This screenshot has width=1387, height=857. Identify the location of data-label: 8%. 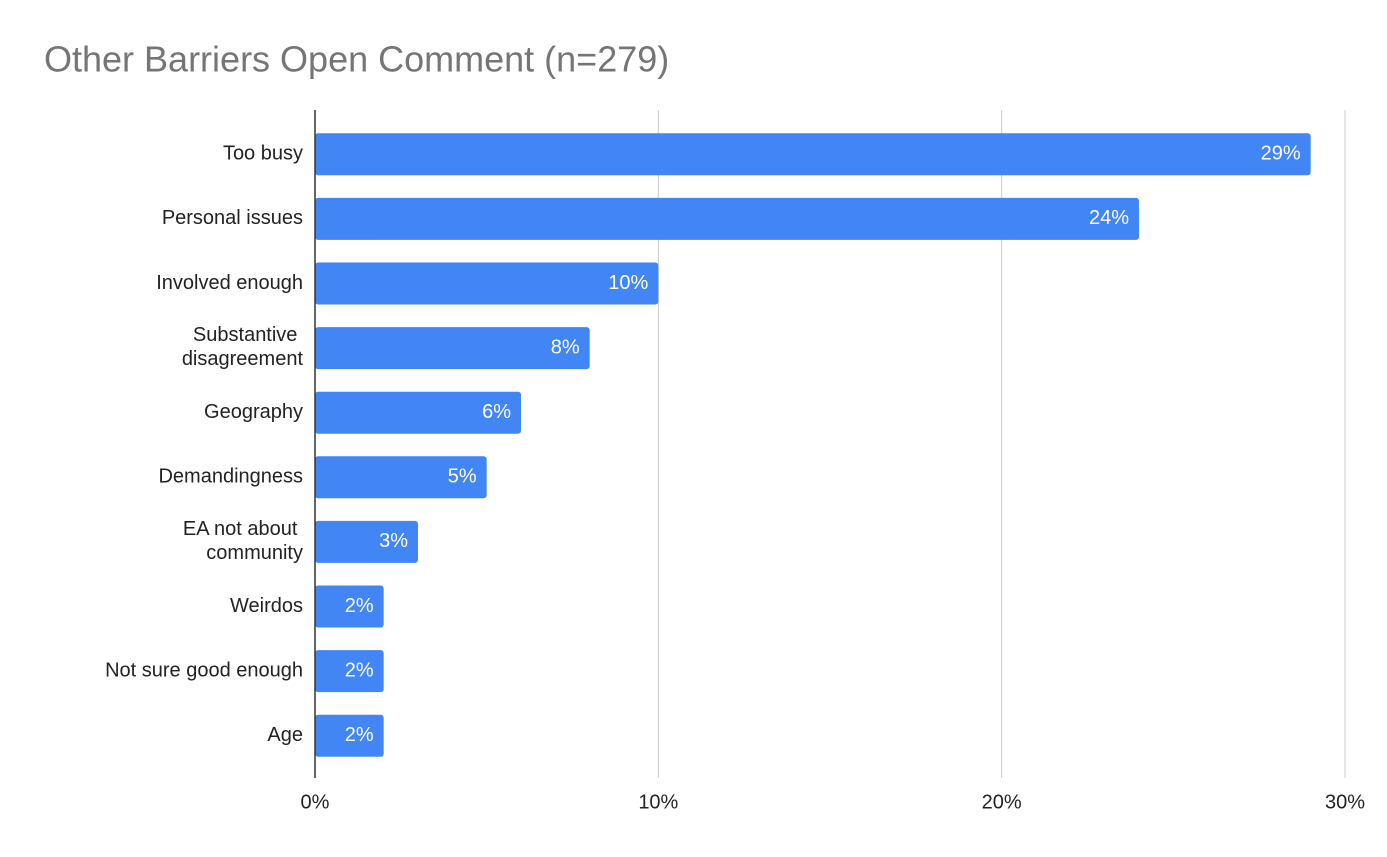
(565, 347).